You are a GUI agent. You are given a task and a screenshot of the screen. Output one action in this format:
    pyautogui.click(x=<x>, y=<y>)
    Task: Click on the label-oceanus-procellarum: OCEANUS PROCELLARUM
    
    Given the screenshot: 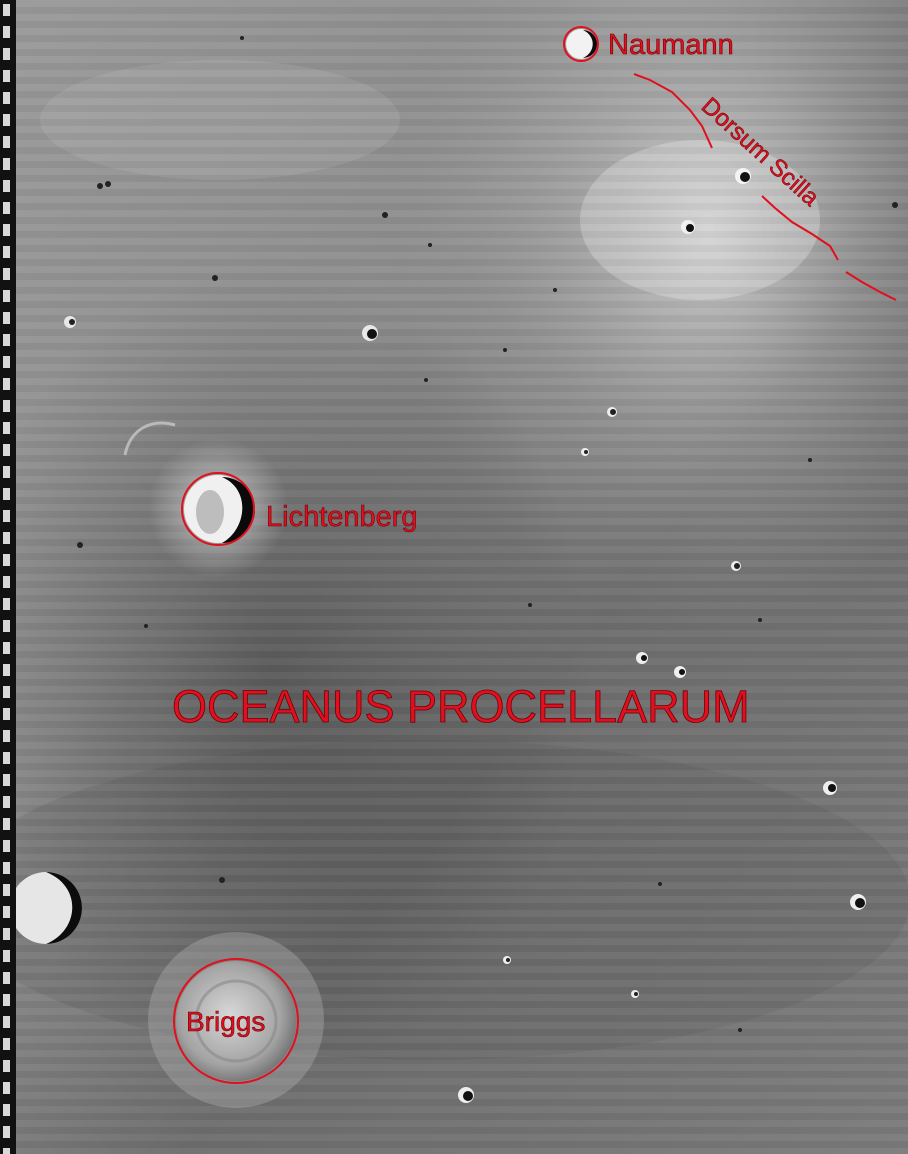 What is the action you would take?
    pyautogui.click(x=461, y=706)
    